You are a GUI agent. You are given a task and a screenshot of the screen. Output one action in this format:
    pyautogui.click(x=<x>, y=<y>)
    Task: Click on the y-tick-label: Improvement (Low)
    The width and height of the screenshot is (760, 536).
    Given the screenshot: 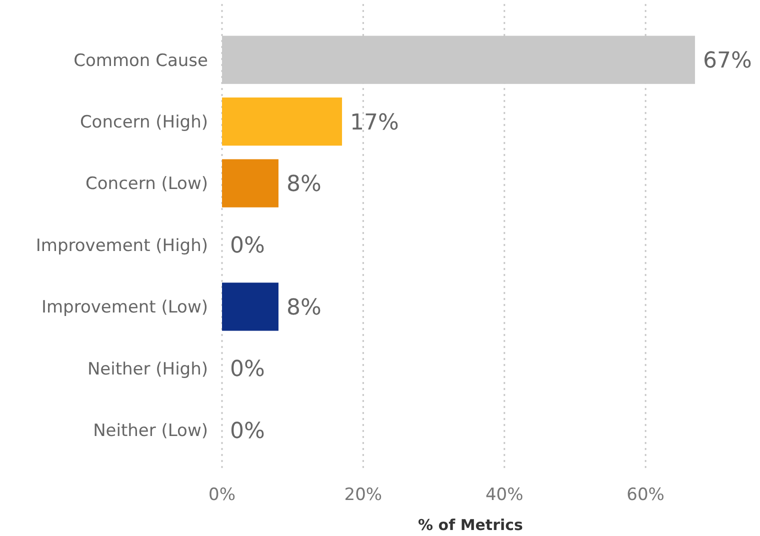 What is the action you would take?
    pyautogui.click(x=124, y=308)
    